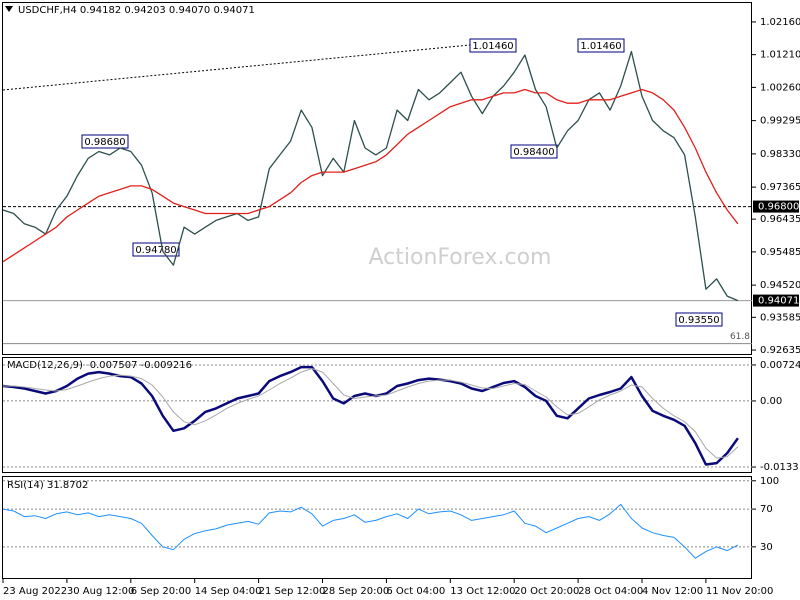 This screenshot has height=600, width=800. I want to click on macd-title: MACD(12,26,9) -0.007507 -0.009216, so click(99, 365).